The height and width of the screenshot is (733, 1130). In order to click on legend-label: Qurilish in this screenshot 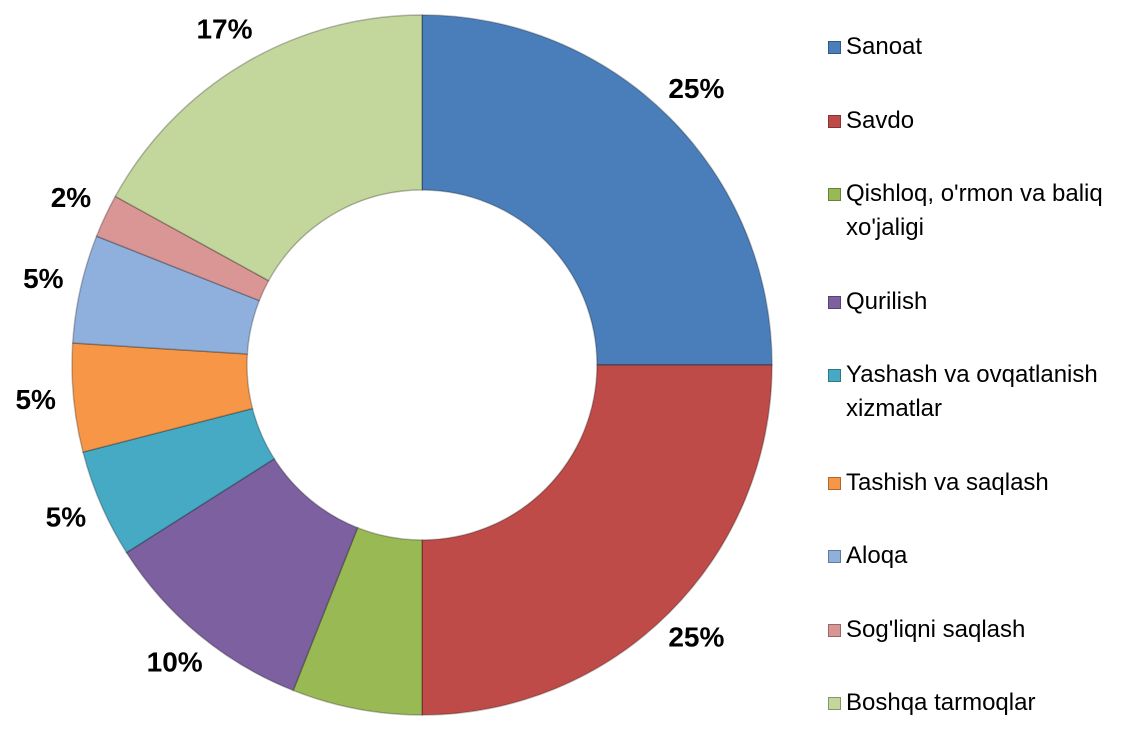, I will do `click(887, 301)`.